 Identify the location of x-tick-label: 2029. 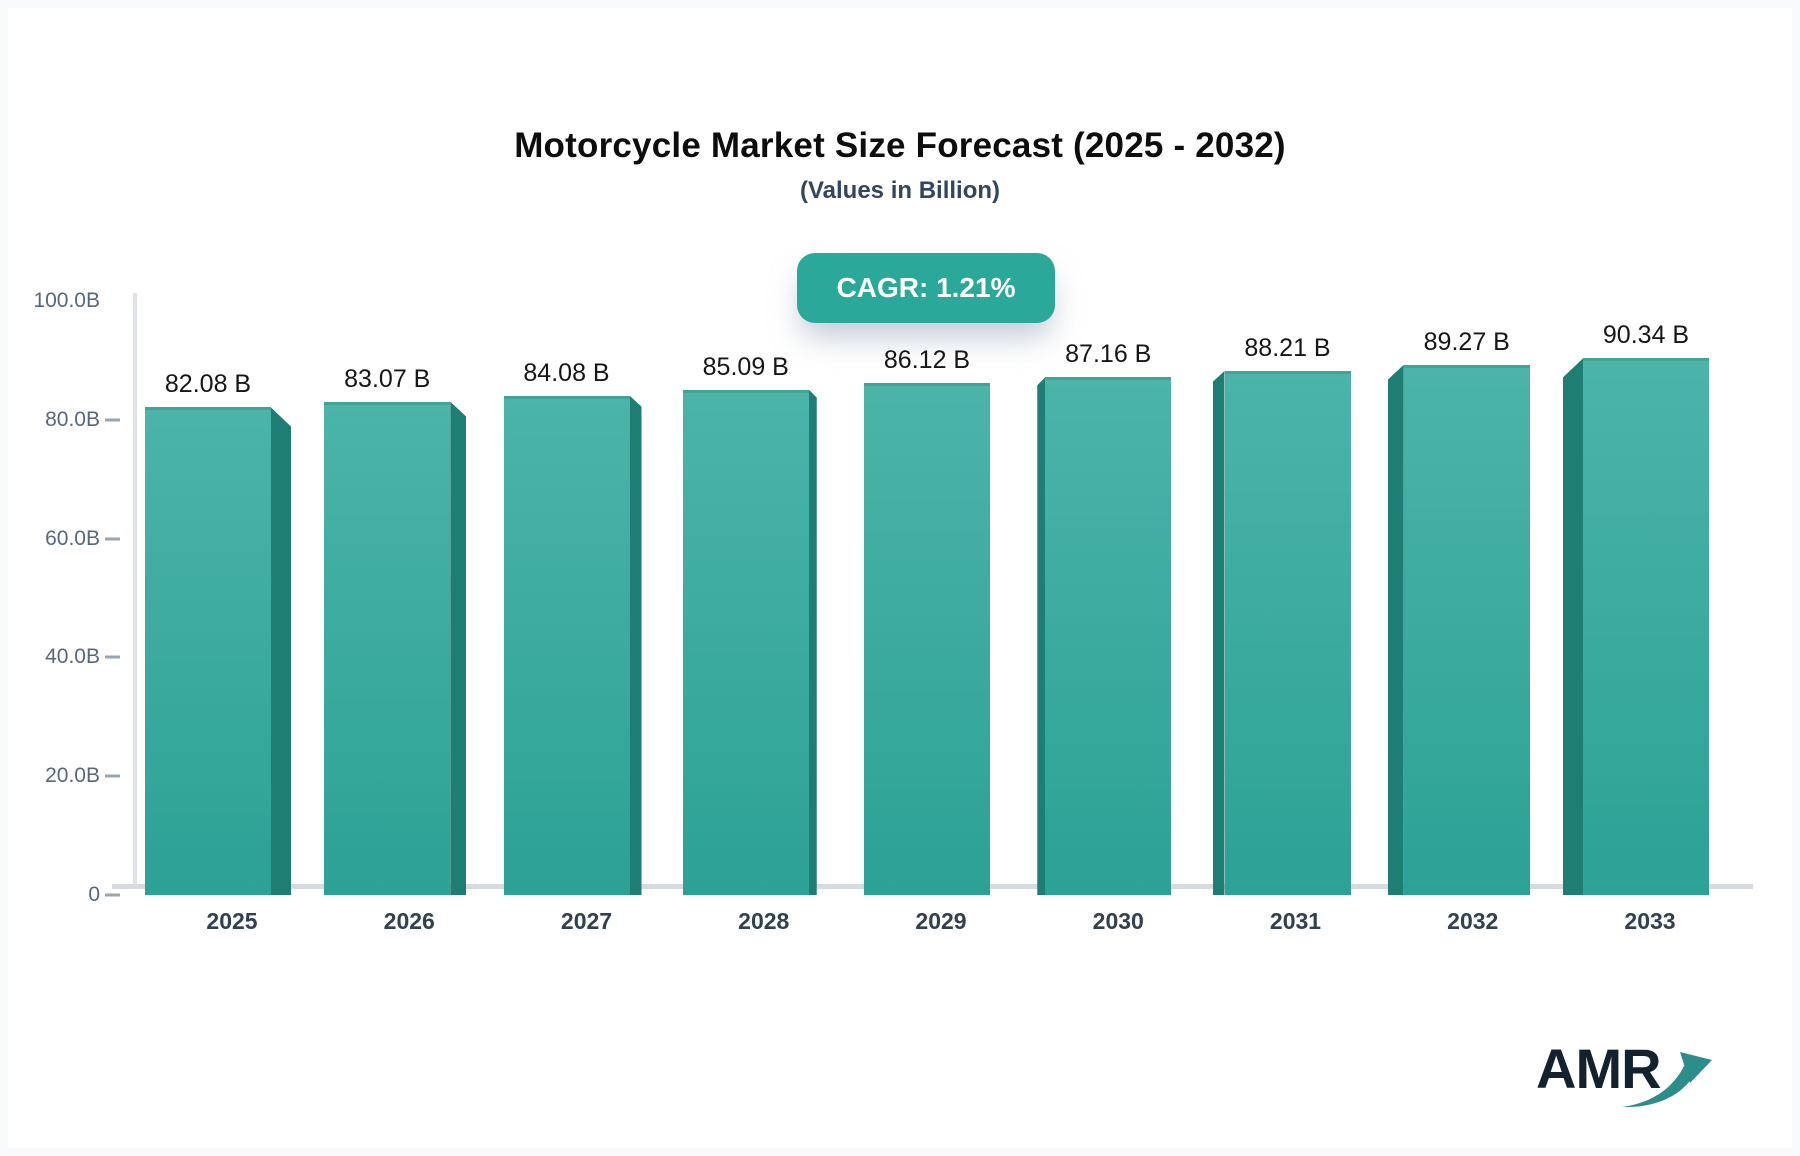
(941, 921).